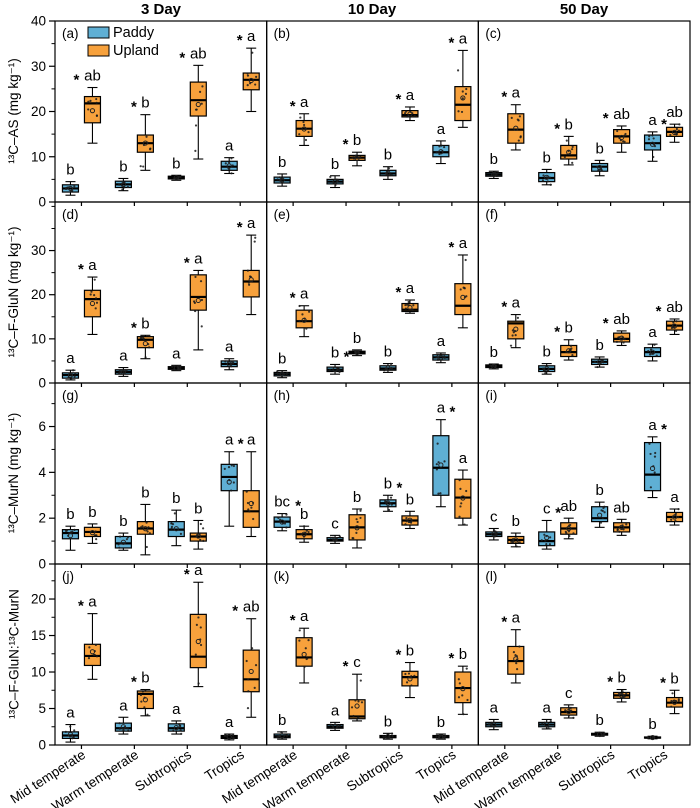 Image resolution: width=700 pixels, height=808 pixels. What do you see at coordinates (14, 654) in the screenshot?
I see `y-axis-label-ratio: ¹³C–F-GluN:¹³C-MurN` at bounding box center [14, 654].